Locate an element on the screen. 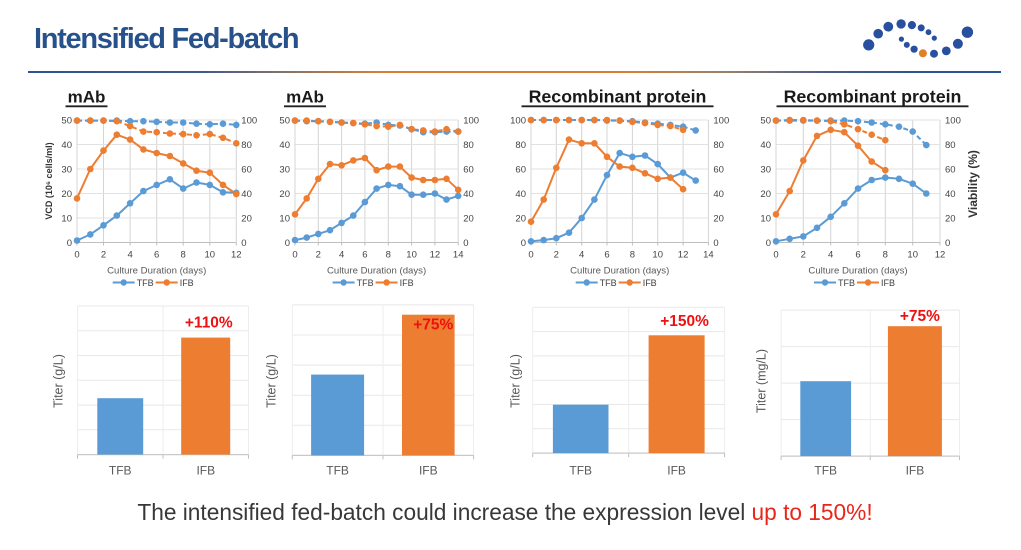 This screenshot has height=550, width=1021. svg-text: VCD (10⁶ cells/ml) is located at coordinates (49, 180).